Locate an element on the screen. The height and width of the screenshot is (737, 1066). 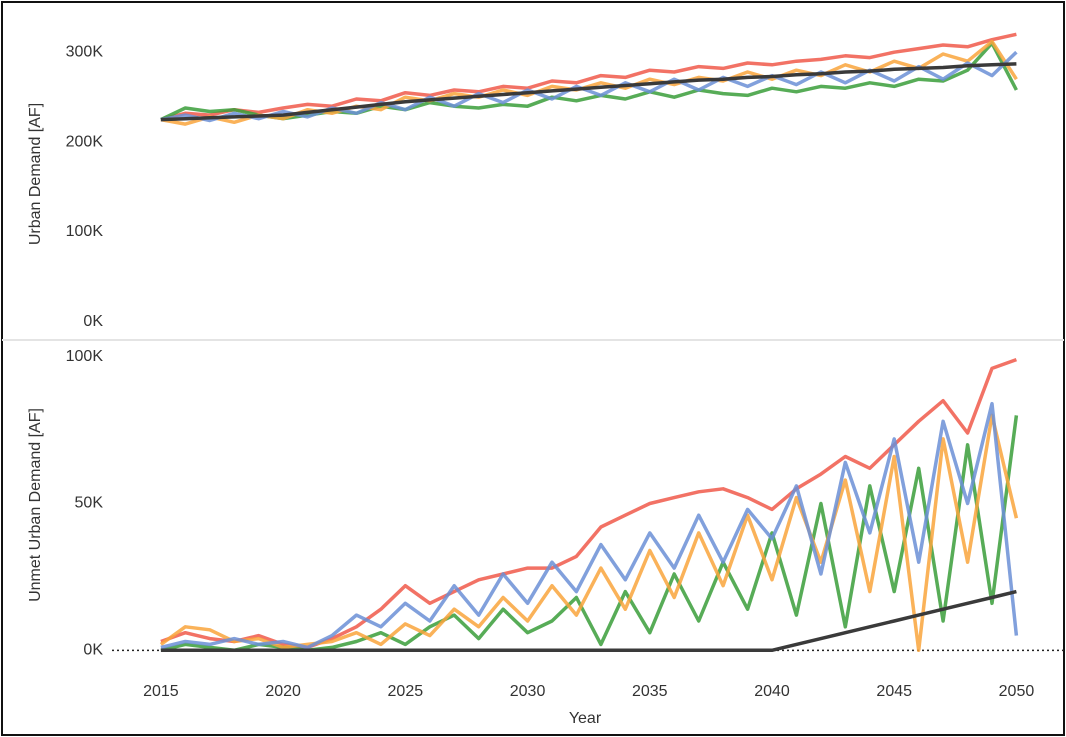
x-tick-label: 2045 is located at coordinates (894, 691).